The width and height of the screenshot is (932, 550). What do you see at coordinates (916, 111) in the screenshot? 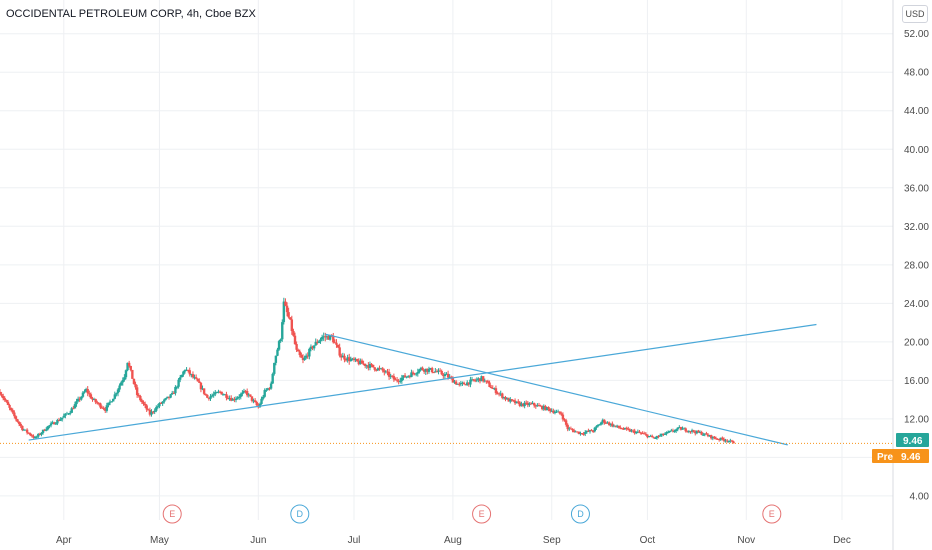
I see `price-tick-label: 44.00` at bounding box center [916, 111].